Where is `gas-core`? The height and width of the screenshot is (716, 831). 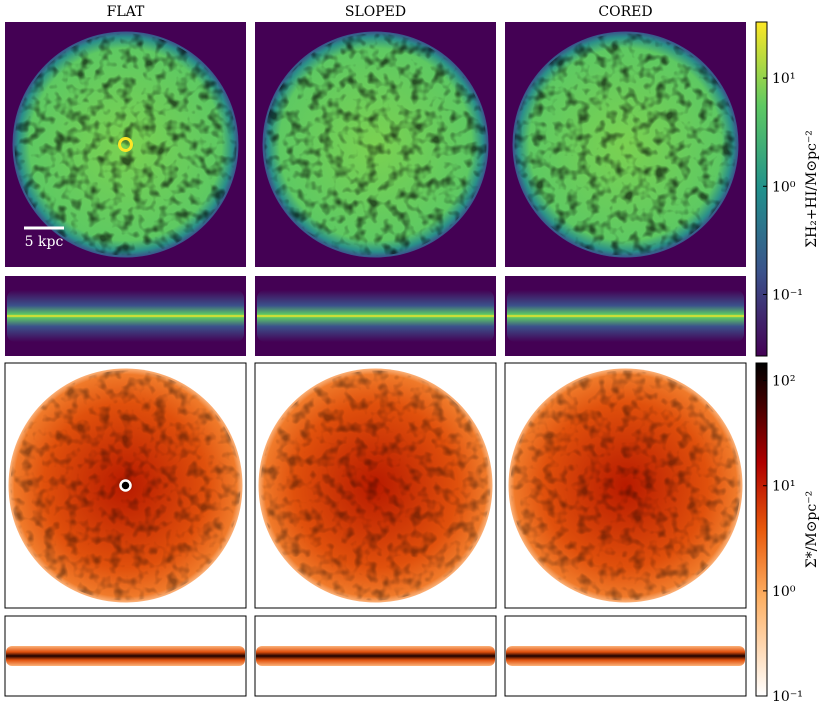 gas-core is located at coordinates (125, 144).